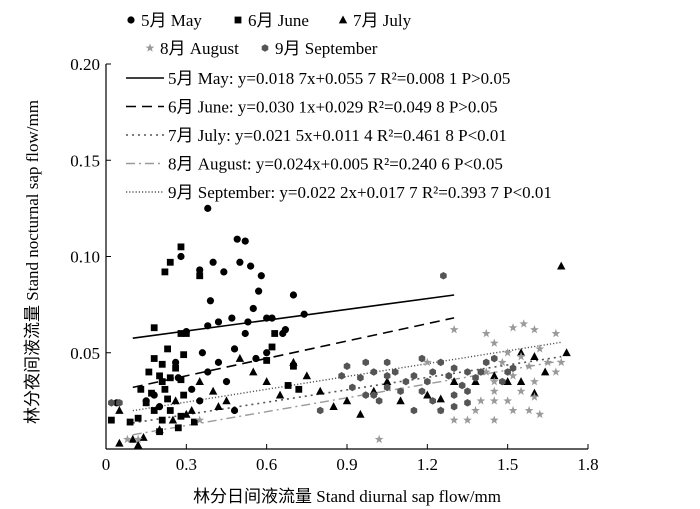 The image size is (700, 509). Describe the element at coordinates (347, 496) in the screenshot. I see `x-axis-label: 林分日间液流量 Stand diurnal sap flow/mm` at that location.